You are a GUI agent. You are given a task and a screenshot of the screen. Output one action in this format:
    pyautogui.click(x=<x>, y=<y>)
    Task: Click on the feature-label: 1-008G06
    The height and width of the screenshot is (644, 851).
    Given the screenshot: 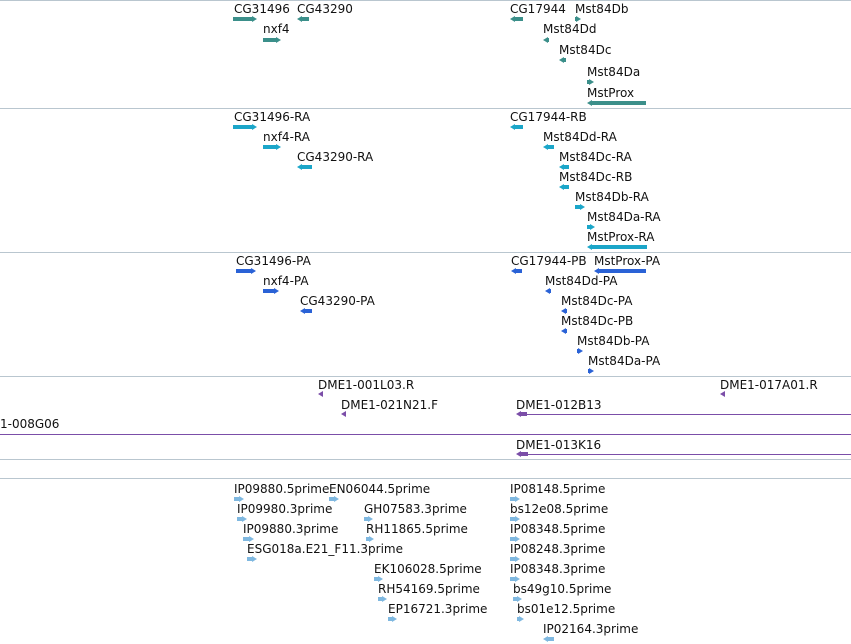 What is the action you would take?
    pyautogui.click(x=30, y=424)
    